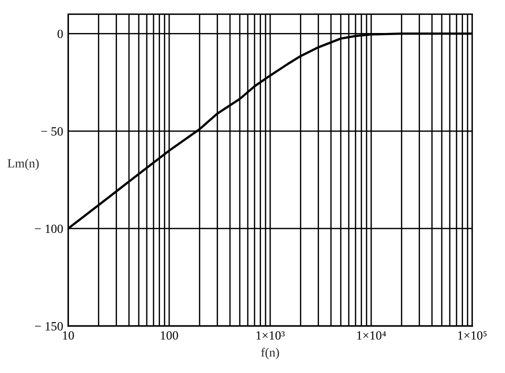 The height and width of the screenshot is (373, 505). What do you see at coordinates (49, 326) in the screenshot?
I see `y-tick-label: − 150` at bounding box center [49, 326].